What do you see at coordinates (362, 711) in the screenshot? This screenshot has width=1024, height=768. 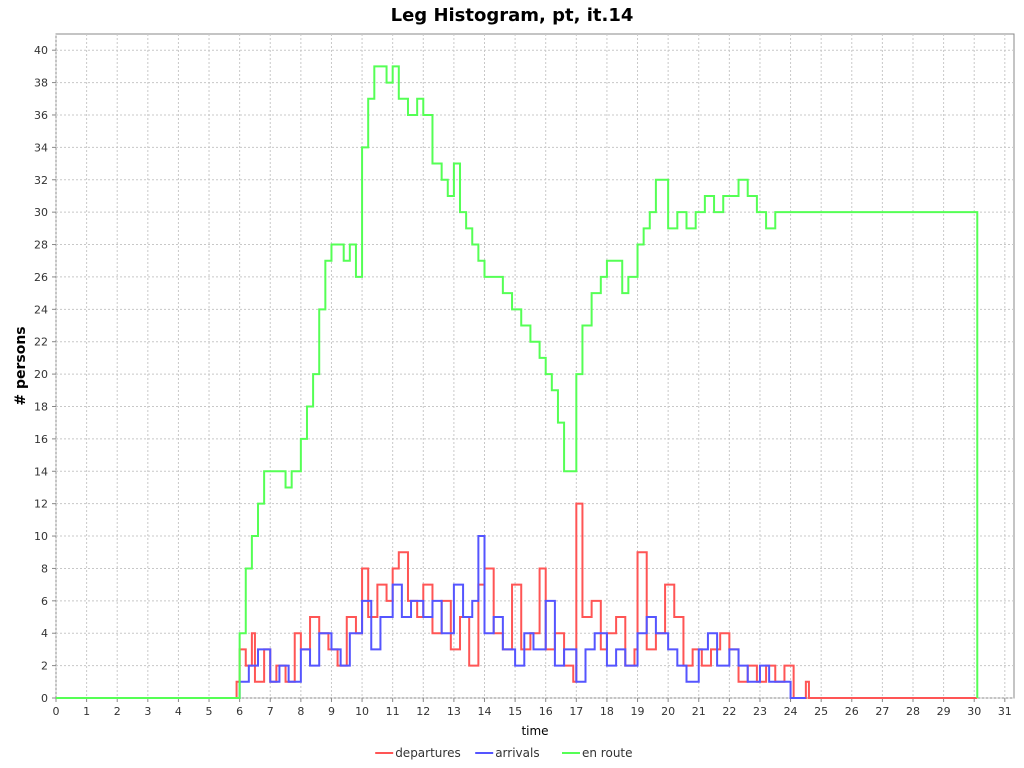 I see `x-tick-label: 10` at bounding box center [362, 711].